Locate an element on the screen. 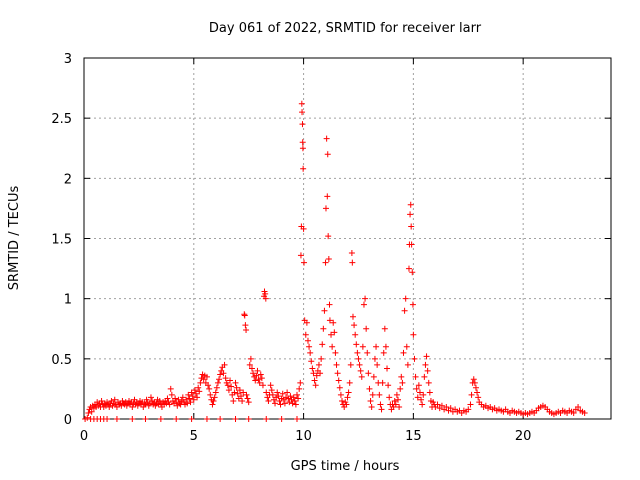 This screenshot has height=480, width=640. y-tick-label: 0 is located at coordinates (68, 420).